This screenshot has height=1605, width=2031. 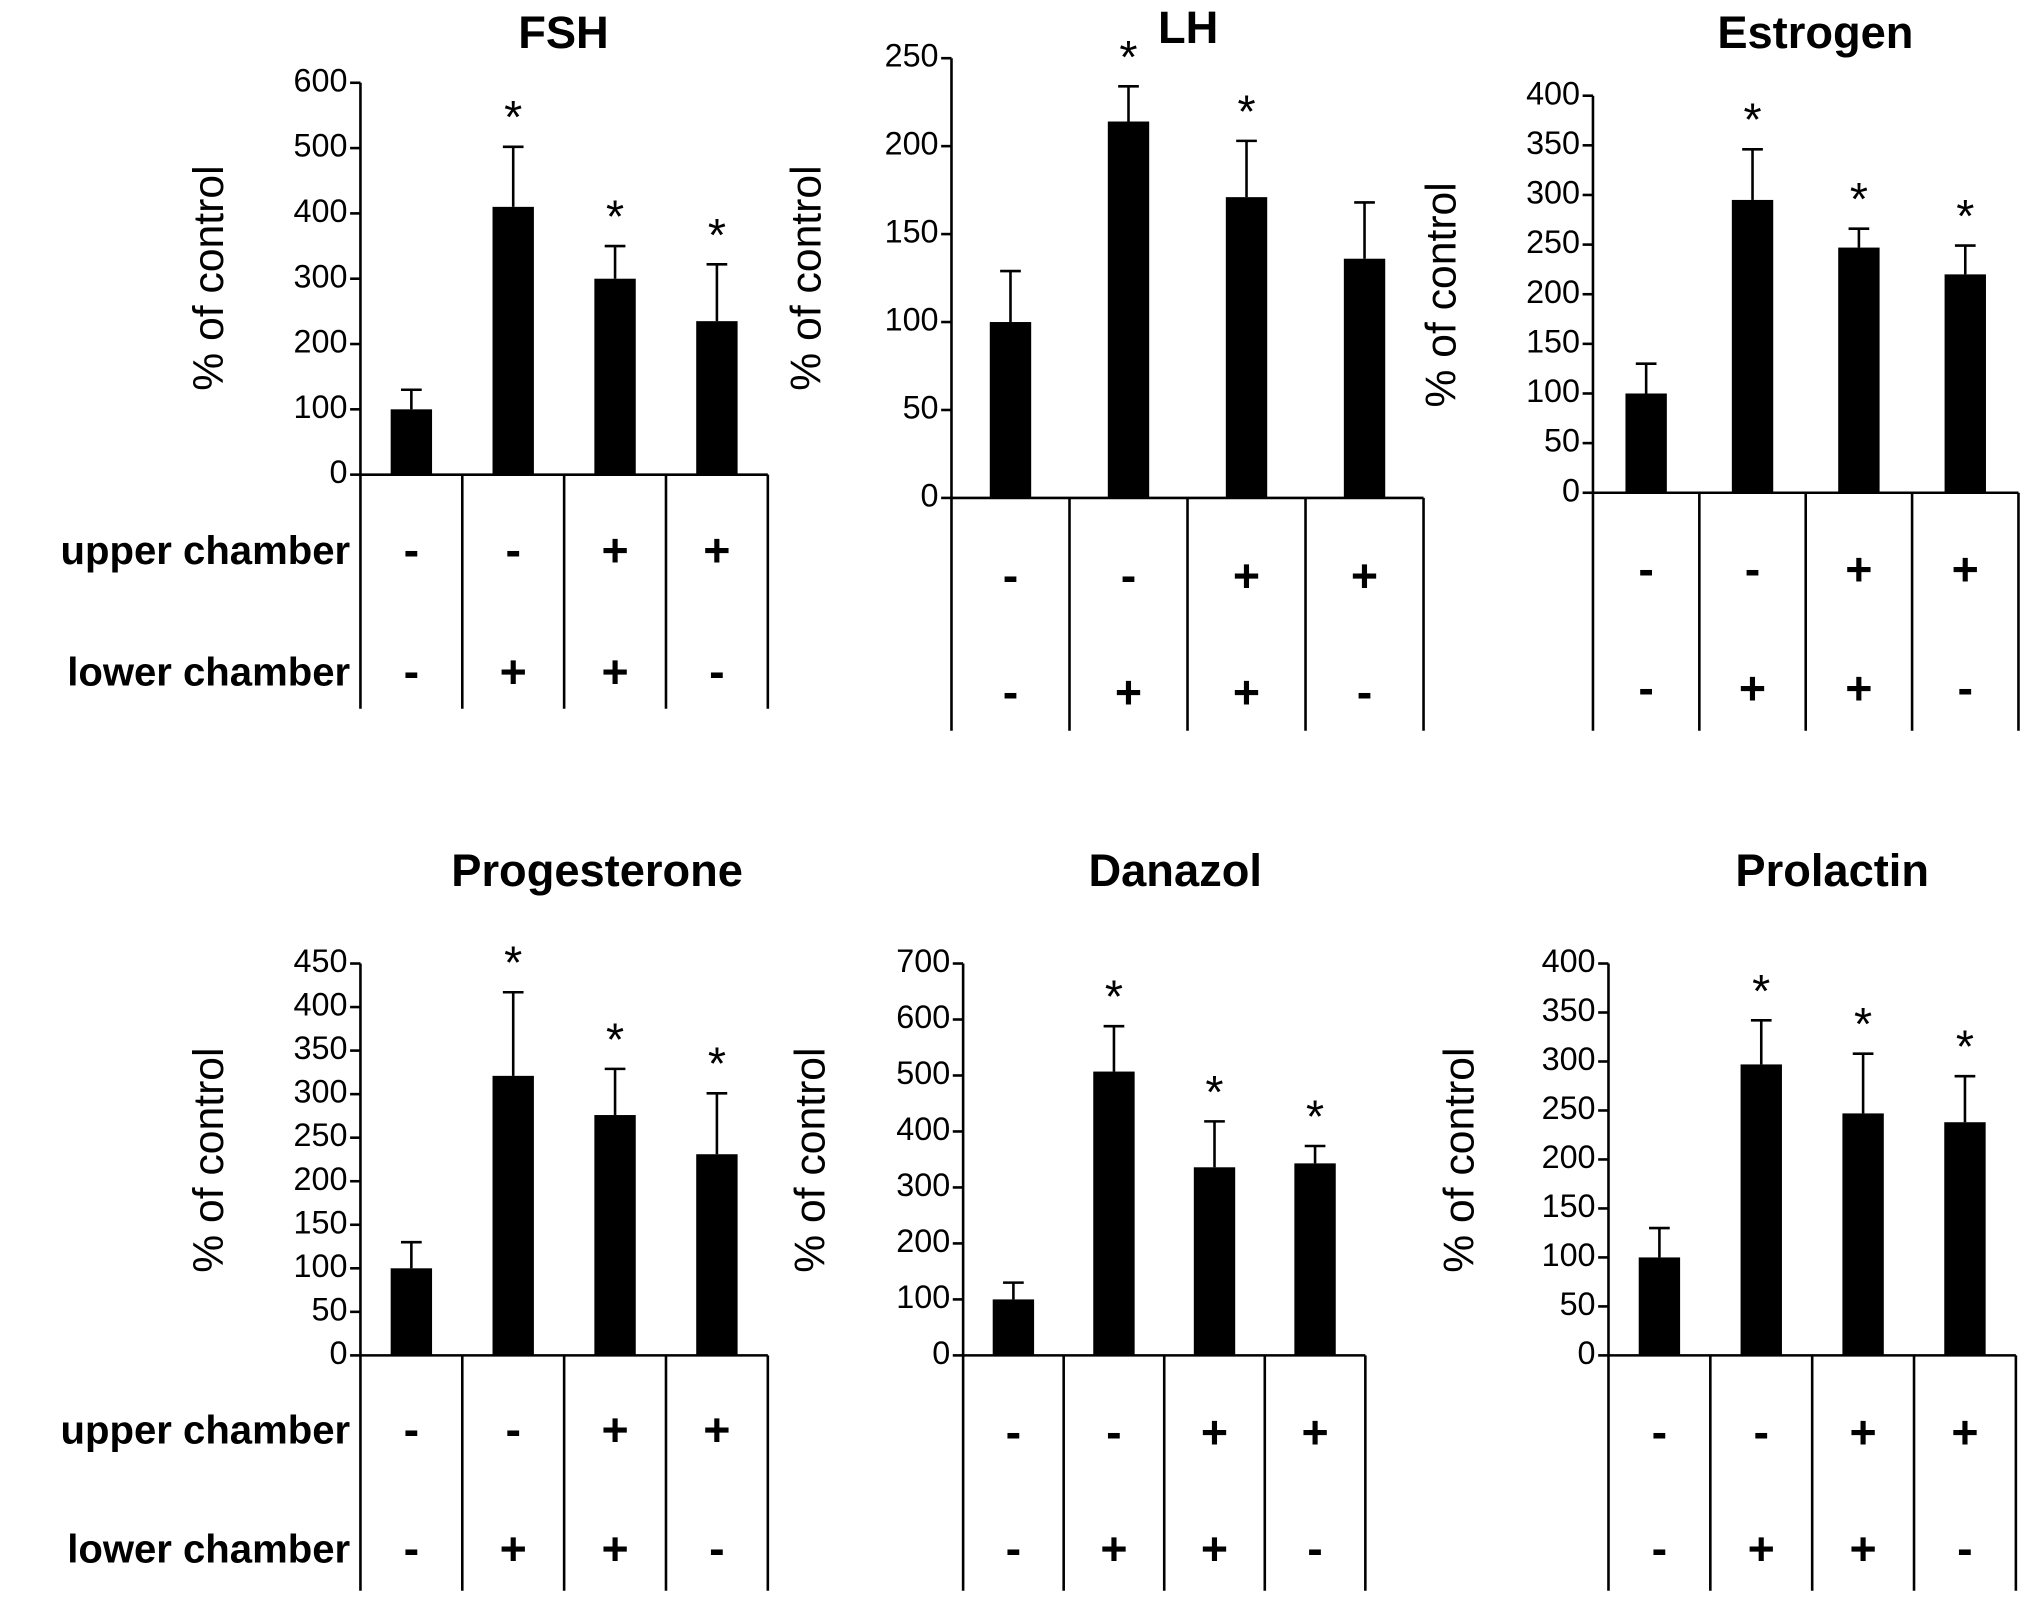 I want to click on chart-title: Estrogen, so click(x=1815, y=32).